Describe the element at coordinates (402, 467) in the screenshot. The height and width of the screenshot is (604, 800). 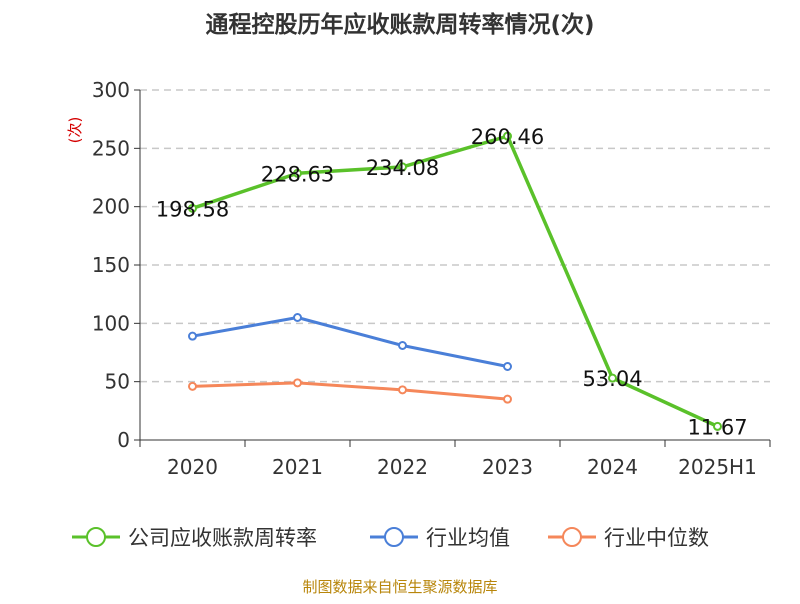
I see `x-tick-label: 2022` at that location.